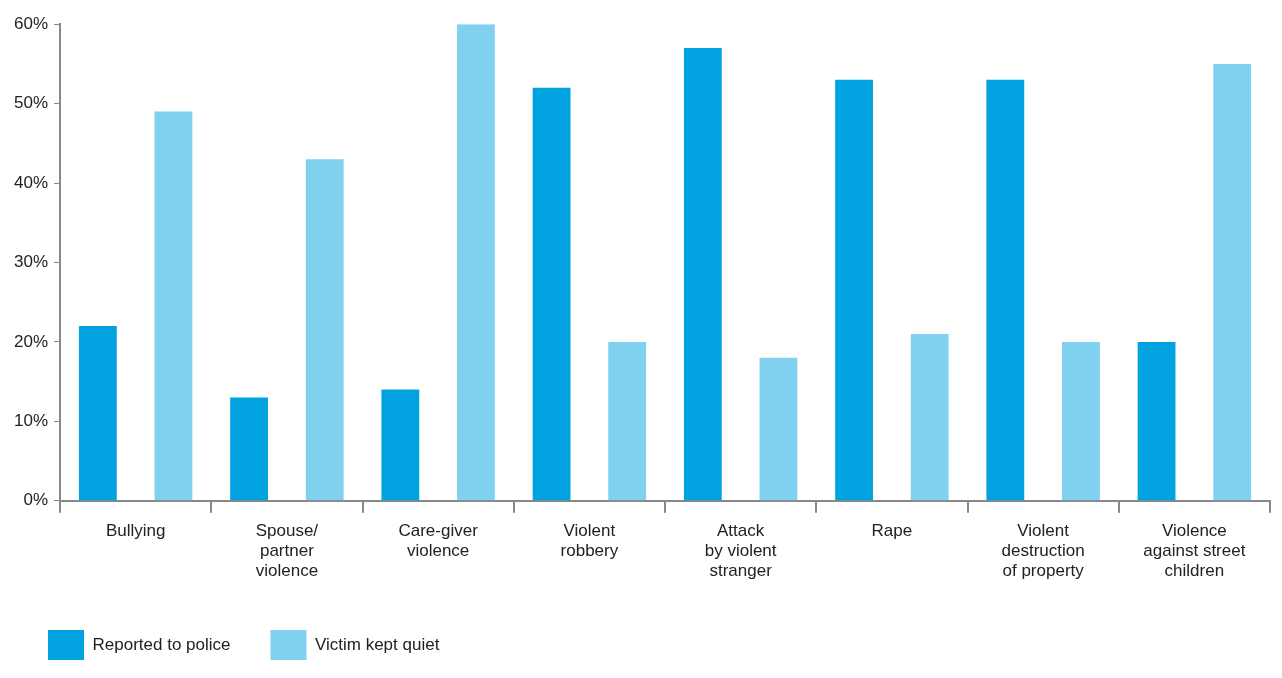 This screenshot has height=678, width=1282. Describe the element at coordinates (31, 262) in the screenshot. I see `y-tick-label: 30%` at that location.